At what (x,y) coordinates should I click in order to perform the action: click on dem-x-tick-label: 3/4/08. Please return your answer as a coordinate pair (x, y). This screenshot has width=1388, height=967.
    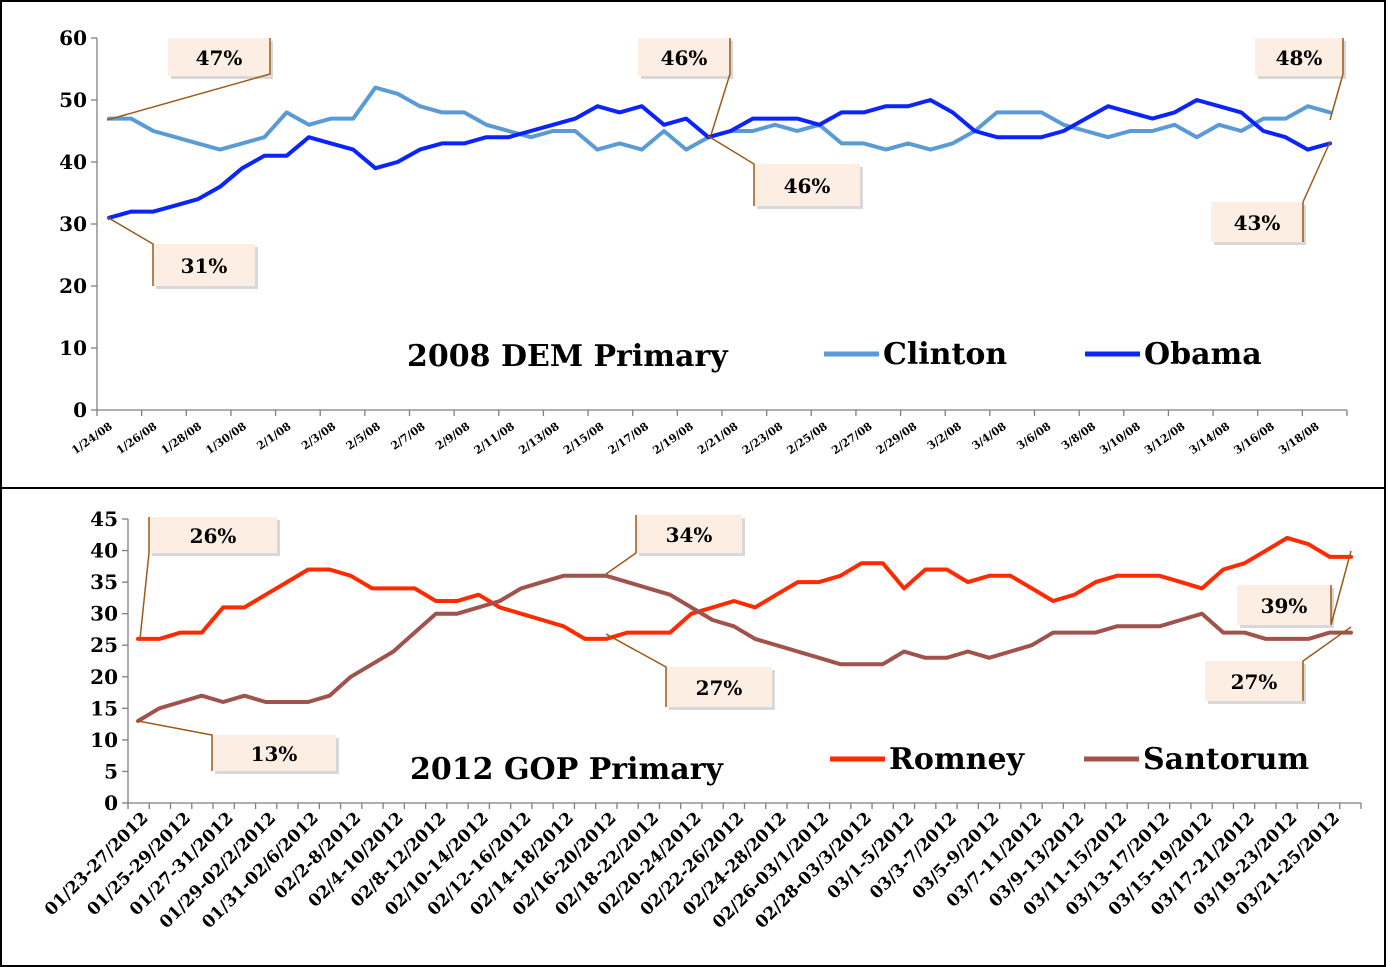
    Looking at the image, I should click on (989, 436).